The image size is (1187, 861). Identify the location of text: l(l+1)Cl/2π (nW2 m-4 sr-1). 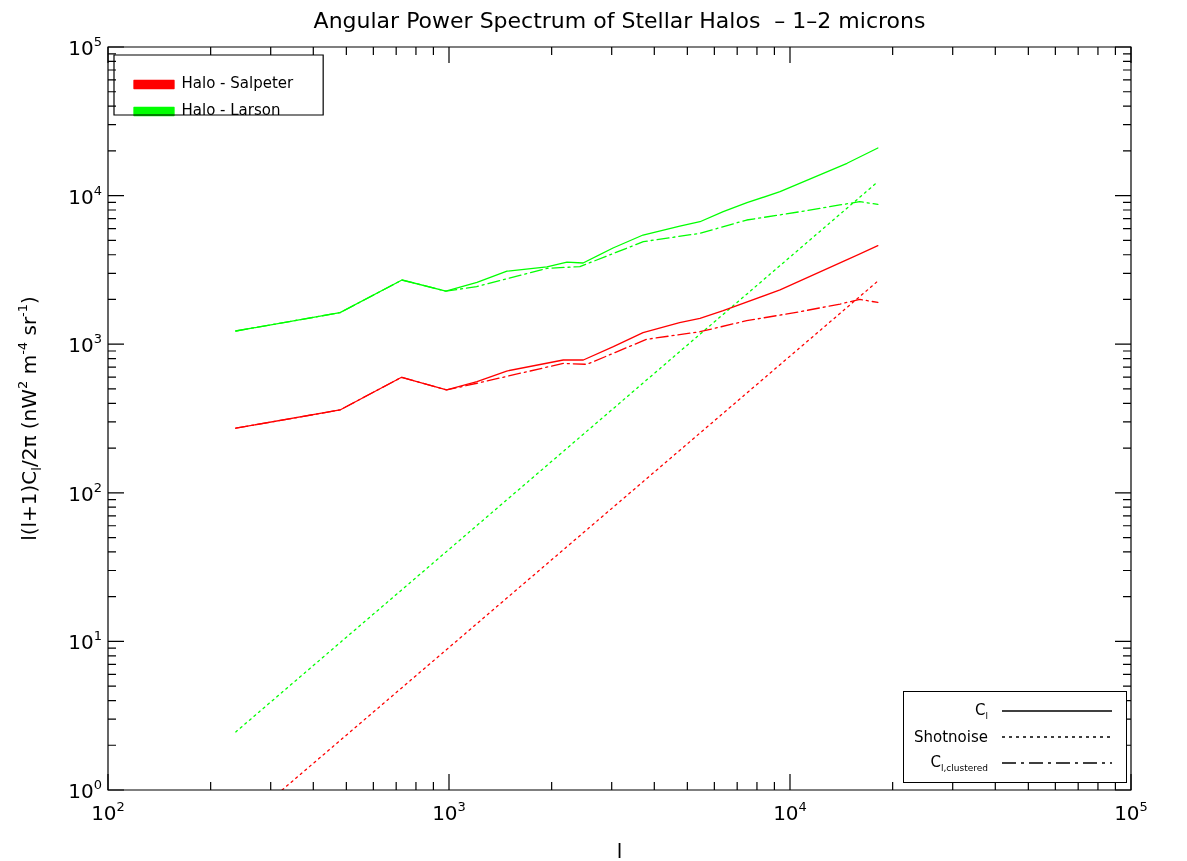
(29, 418).